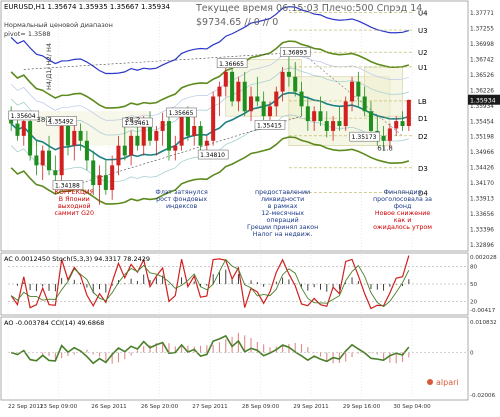 This screenshot has height=417, width=500. What do you see at coordinates (49, 66) in the screenshot?
I see `vertical-label: Н4/Д1/ Н2/ Н4` at bounding box center [49, 66].